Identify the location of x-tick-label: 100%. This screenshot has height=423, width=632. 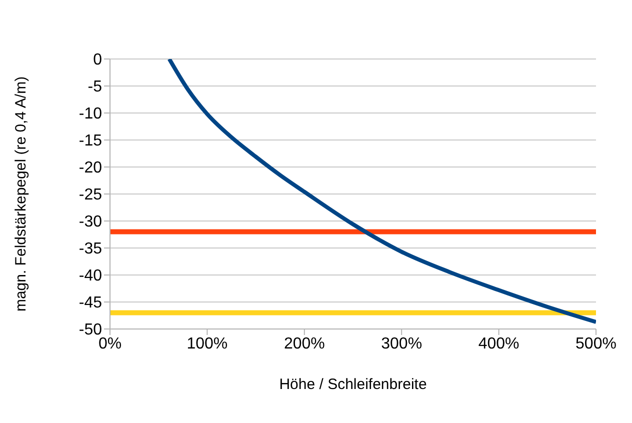
(207, 343).